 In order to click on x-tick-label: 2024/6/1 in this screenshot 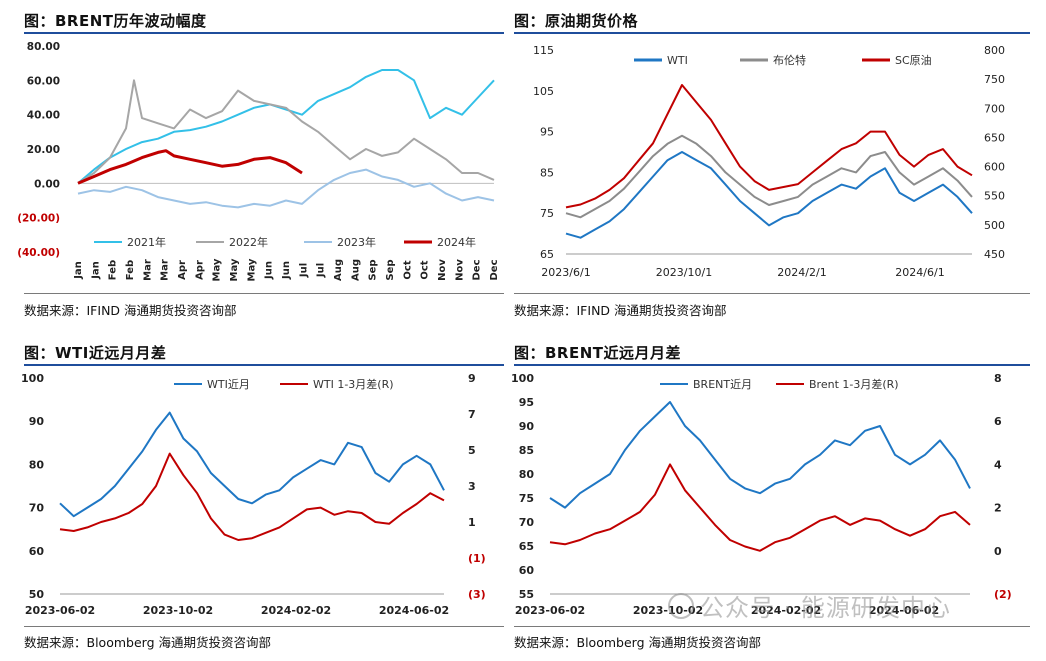, I will do `click(919, 272)`.